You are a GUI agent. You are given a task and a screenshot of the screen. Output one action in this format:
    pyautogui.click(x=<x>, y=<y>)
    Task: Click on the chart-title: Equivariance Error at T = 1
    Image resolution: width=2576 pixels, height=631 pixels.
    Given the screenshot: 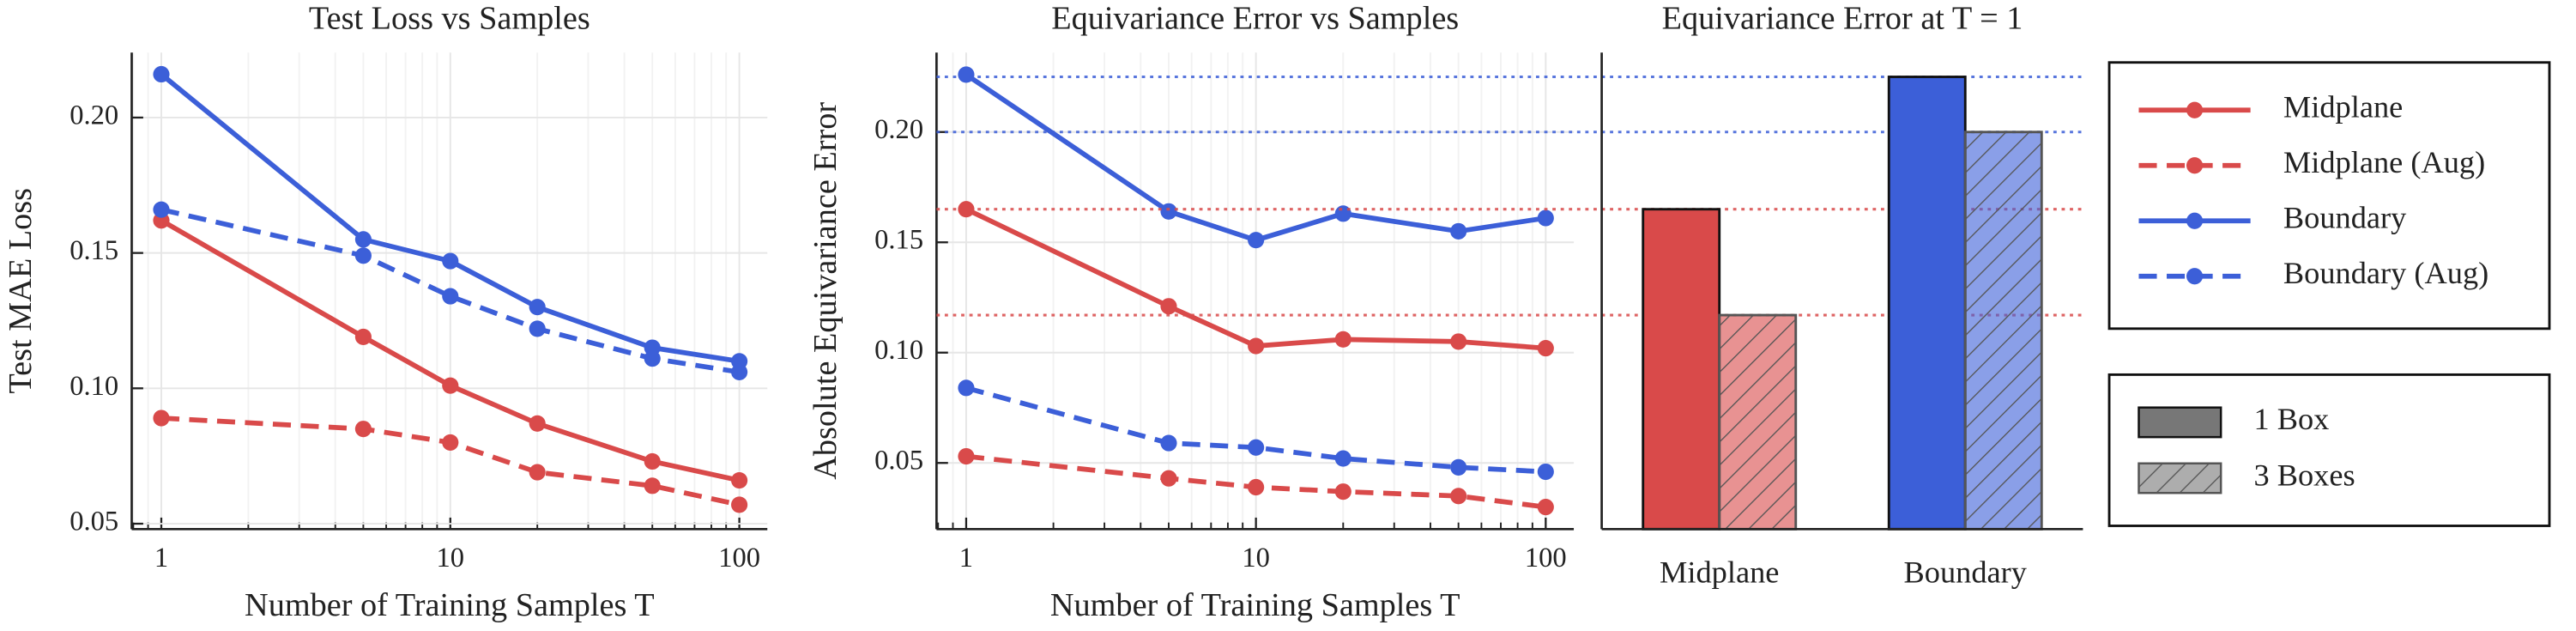 What is the action you would take?
    pyautogui.click(x=1842, y=19)
    